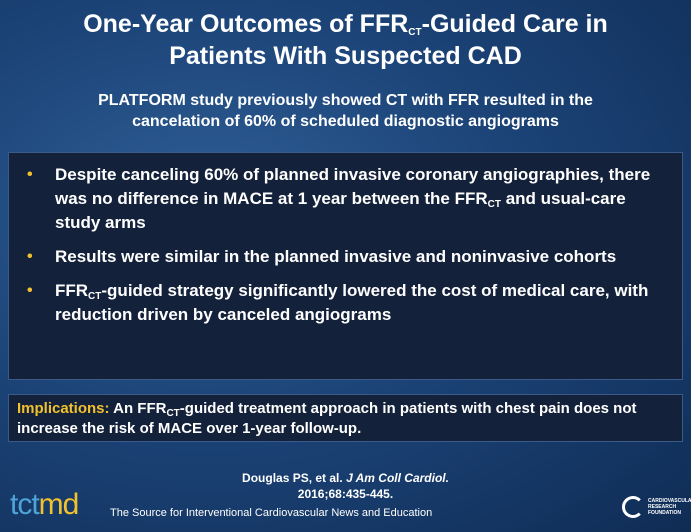 This screenshot has width=691, height=532. What do you see at coordinates (138, 408) in the screenshot?
I see `implications-text: An FFR` at bounding box center [138, 408].